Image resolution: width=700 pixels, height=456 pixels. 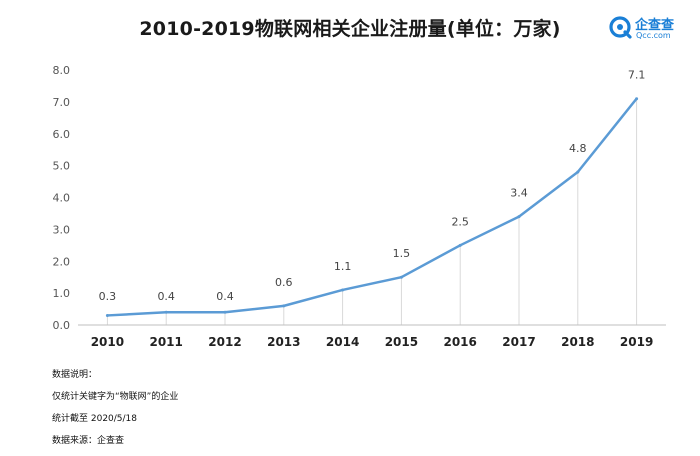 I want to click on chart-title: 2010-2019物联网相关企业注册量(单位：万家), so click(x=350, y=29).